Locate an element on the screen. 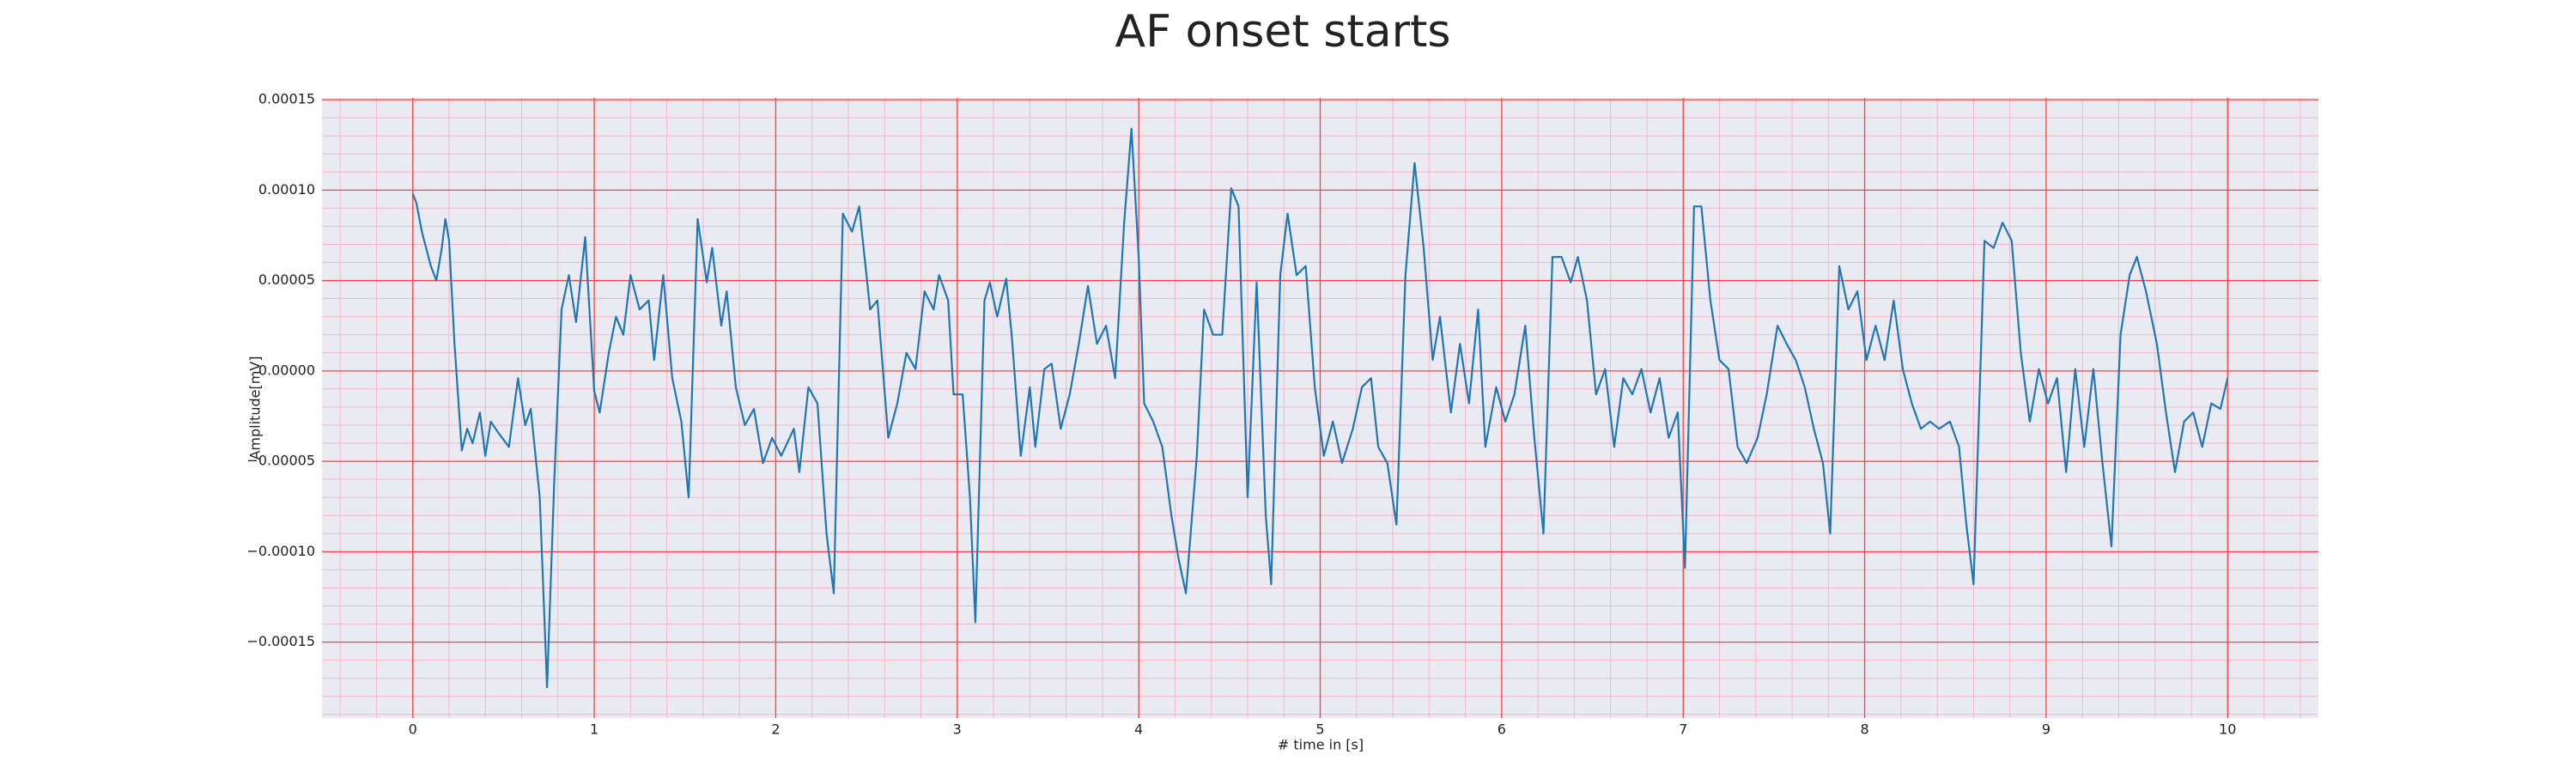 Image resolution: width=2576 pixels, height=773 pixels. y-tick-label: −0.00005 is located at coordinates (280, 461).